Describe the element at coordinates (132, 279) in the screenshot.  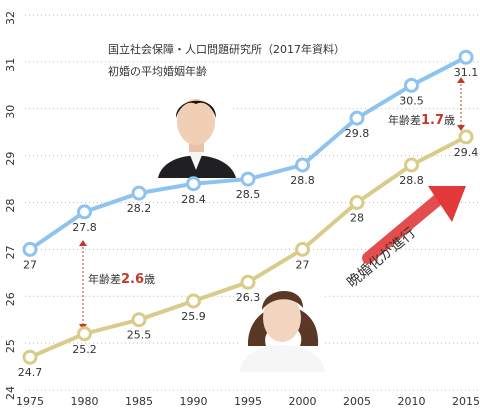
I see `gap-1980-value: 2.6` at that location.